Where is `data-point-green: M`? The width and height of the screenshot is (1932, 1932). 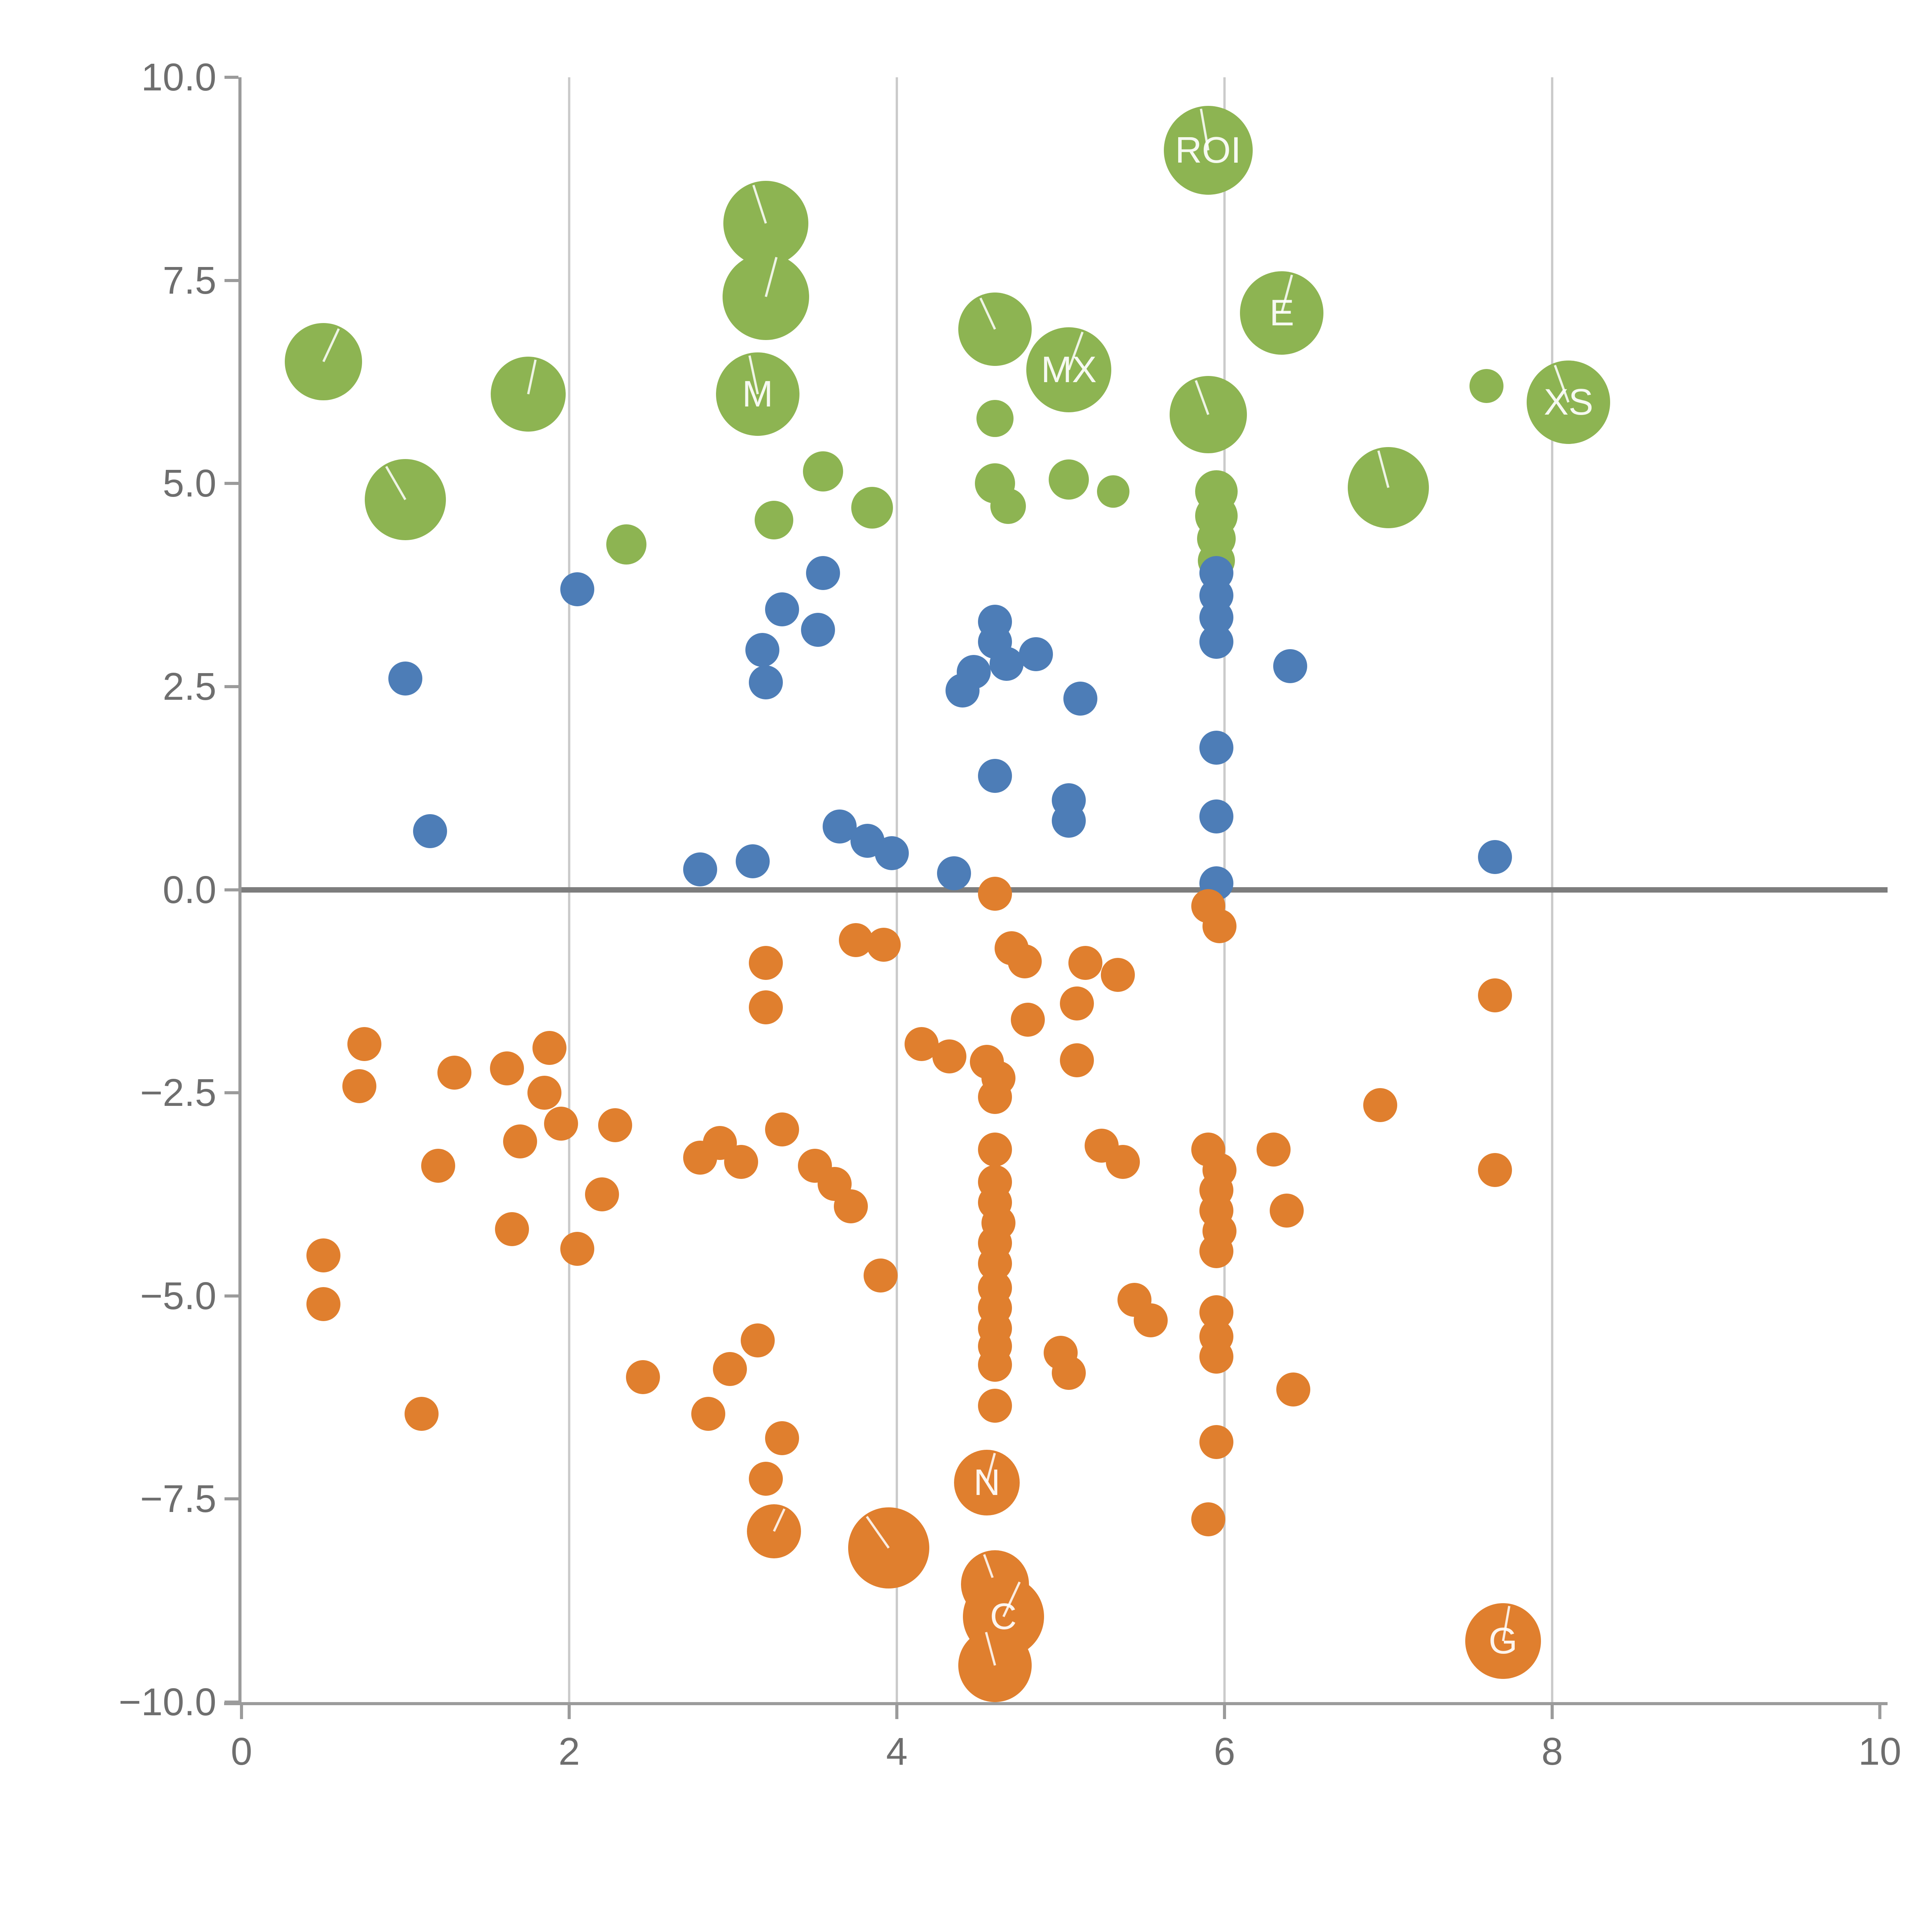 data-point-green: M is located at coordinates (758, 394).